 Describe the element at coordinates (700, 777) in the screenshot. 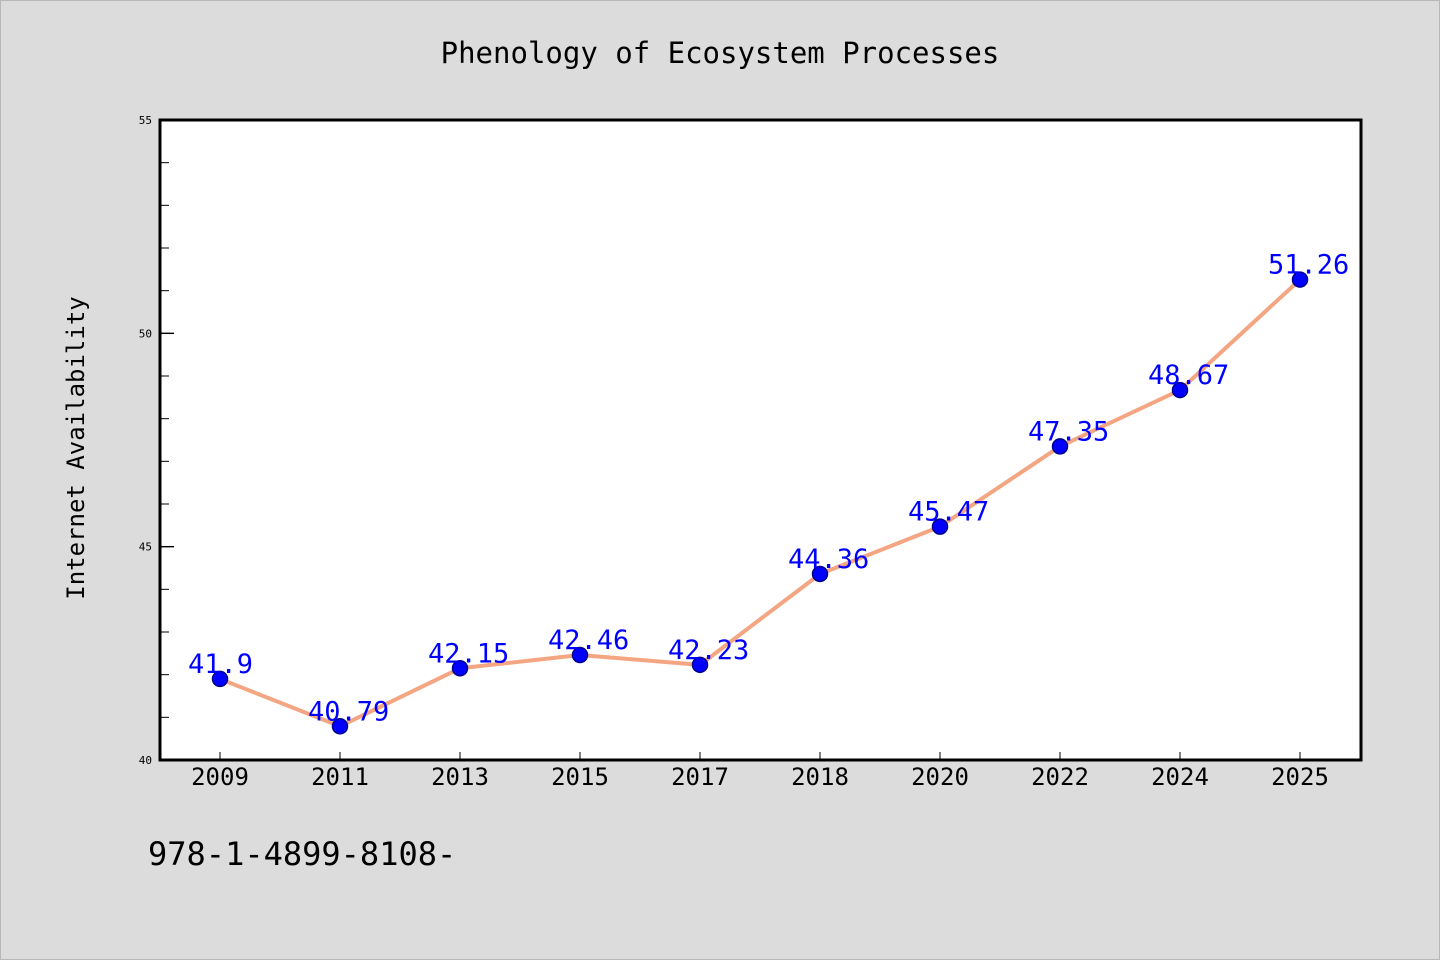

I see `x-tick-label: 2017` at that location.